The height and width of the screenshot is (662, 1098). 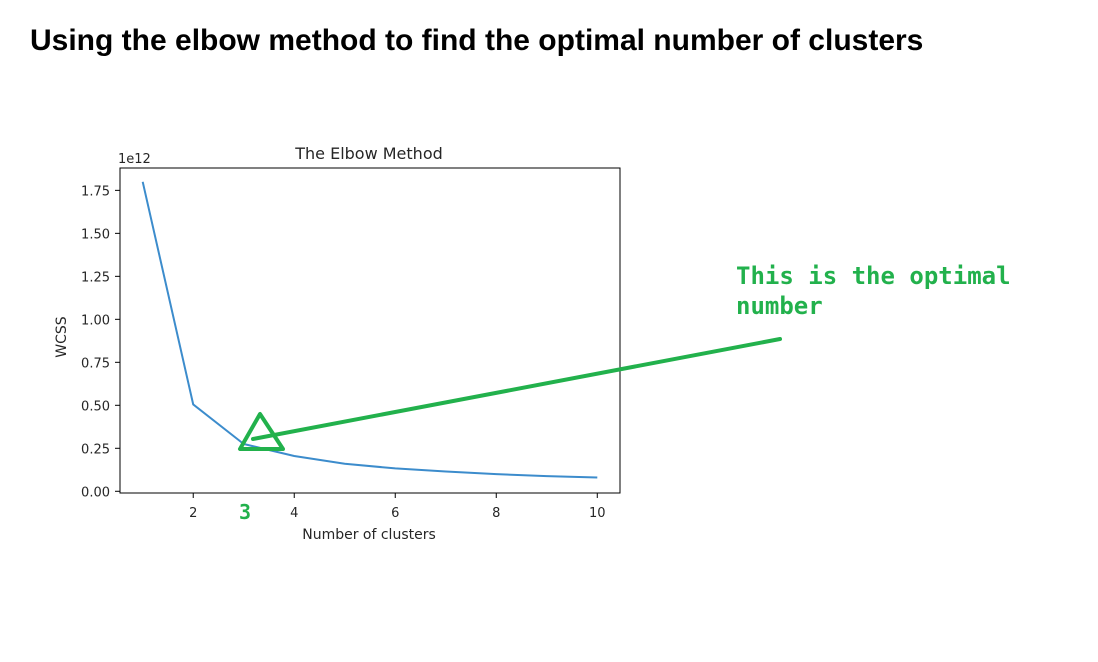 I want to click on y-tick-label: 0.00, so click(x=95, y=492).